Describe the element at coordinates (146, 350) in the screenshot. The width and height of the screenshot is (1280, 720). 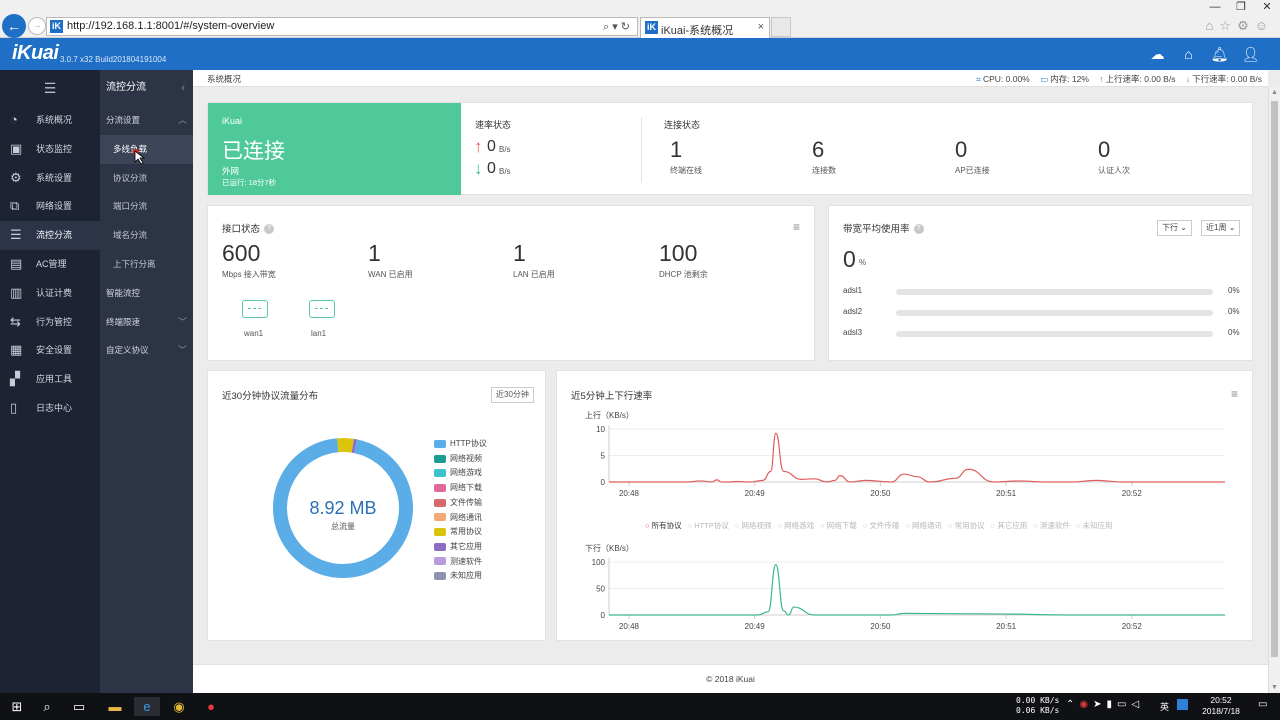
I see `submenu-group-custom: 自定义协议 ﹀` at that location.